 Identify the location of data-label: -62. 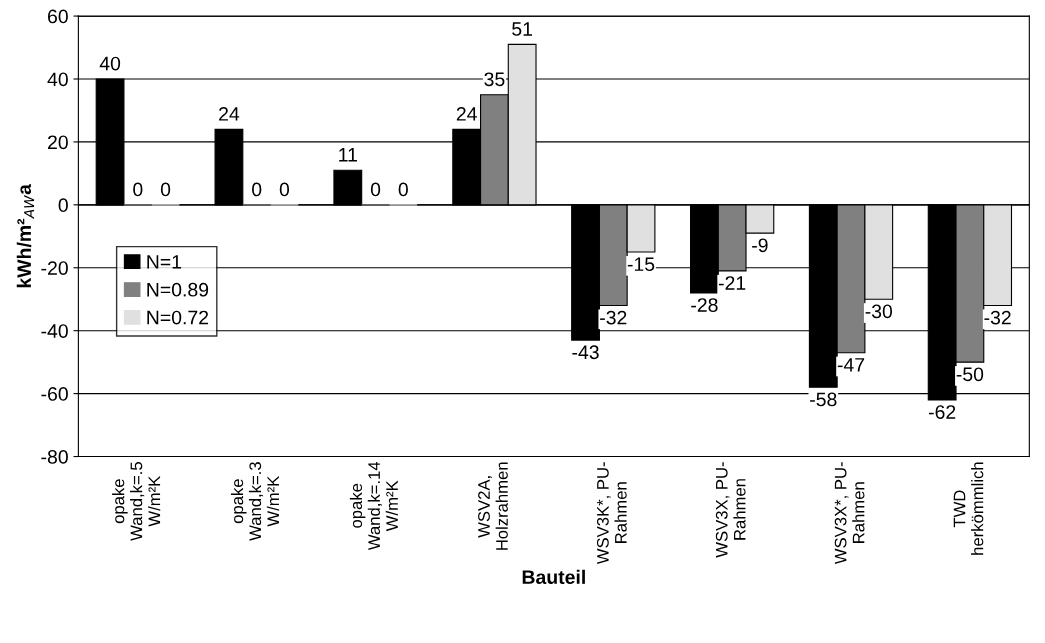
(942, 412).